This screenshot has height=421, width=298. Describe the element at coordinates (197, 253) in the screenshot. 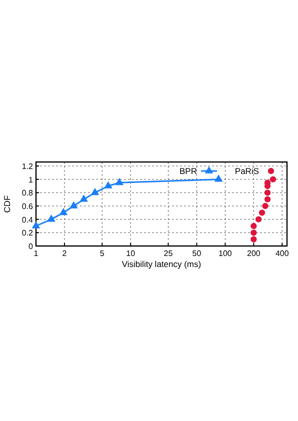

I see `x-tick-label: 50` at that location.